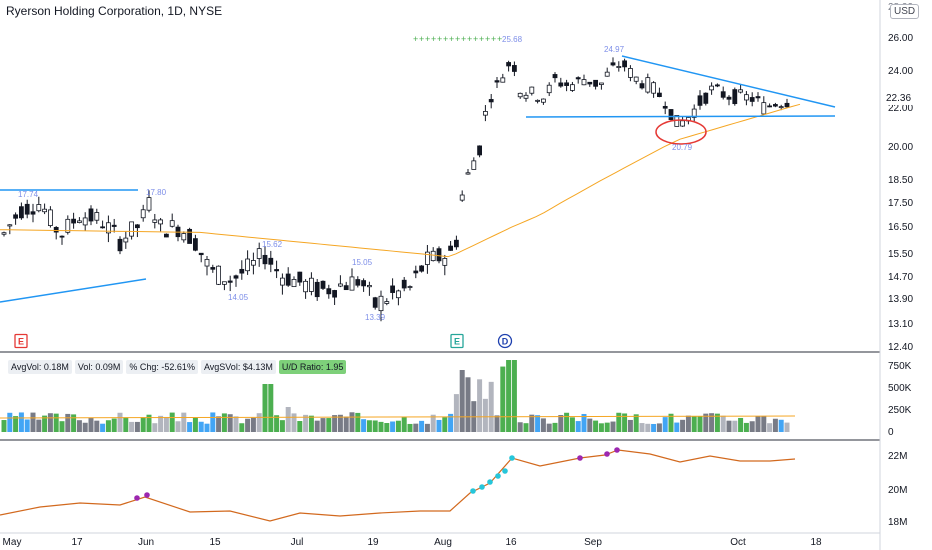 The width and height of the screenshot is (932, 550). I want to click on volume-tick-label: 750K, so click(900, 366).